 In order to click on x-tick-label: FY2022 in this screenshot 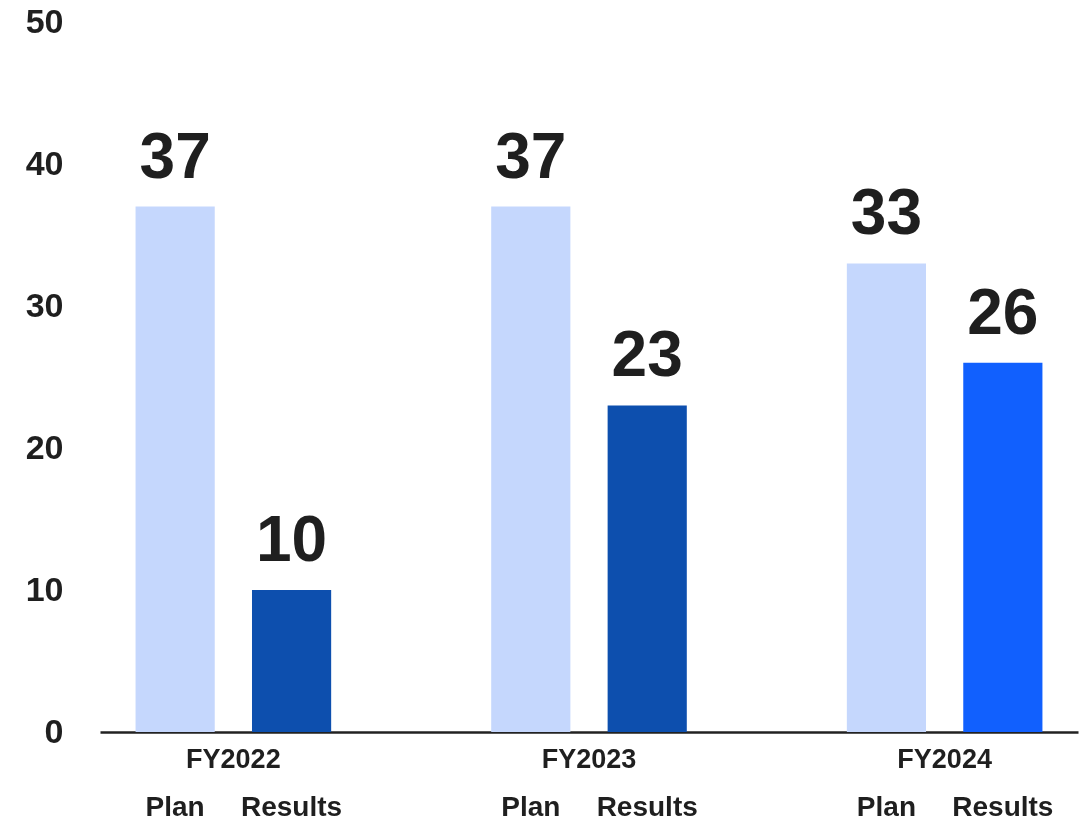, I will do `click(233, 758)`.